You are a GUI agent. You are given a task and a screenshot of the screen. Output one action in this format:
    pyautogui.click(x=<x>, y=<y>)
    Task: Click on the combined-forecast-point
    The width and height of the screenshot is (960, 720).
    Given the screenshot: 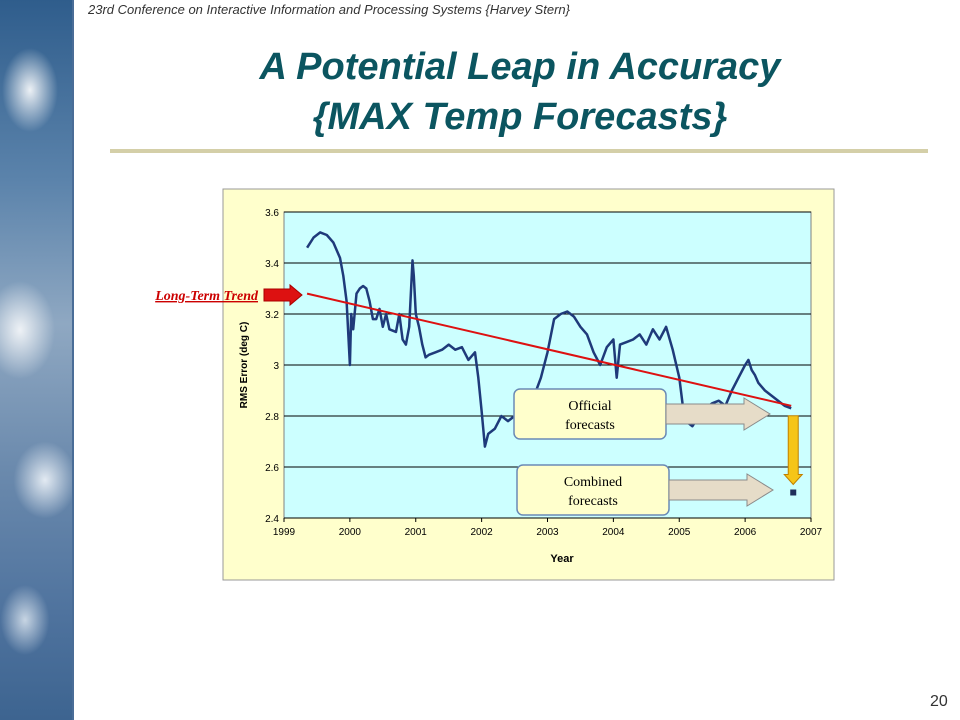 What is the action you would take?
    pyautogui.click(x=793, y=492)
    